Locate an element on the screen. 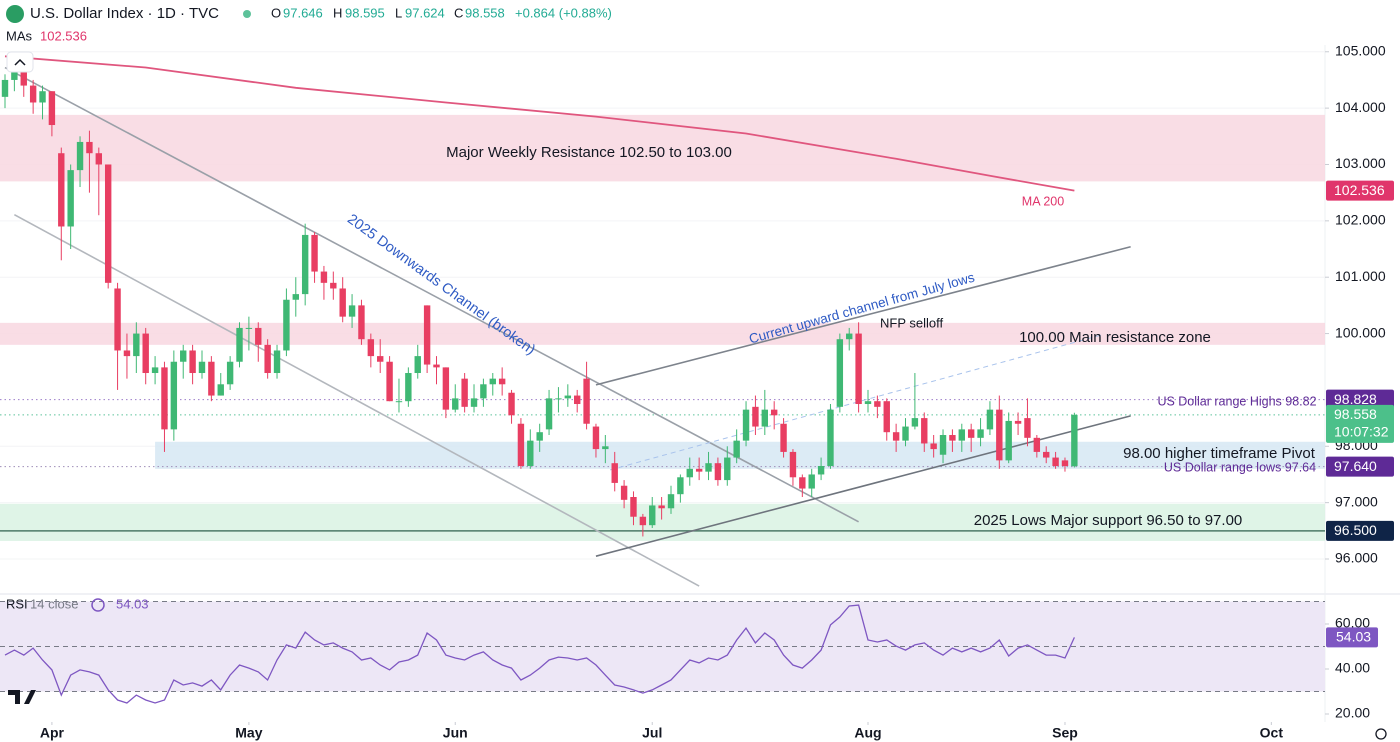 This screenshot has width=1400, height=742. x-tick-label: Sep is located at coordinates (1065, 733).